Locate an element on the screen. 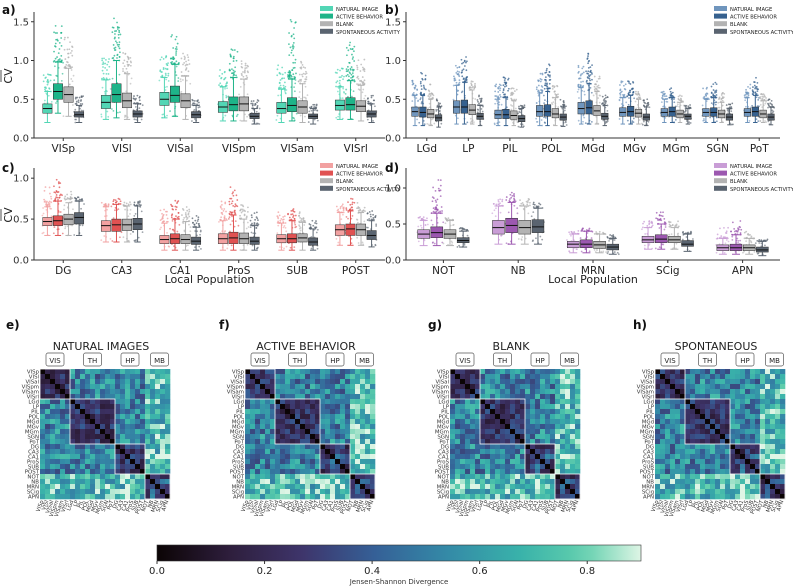 This screenshot has height=588, width=793. legend-swatch is located at coordinates (720, 24).